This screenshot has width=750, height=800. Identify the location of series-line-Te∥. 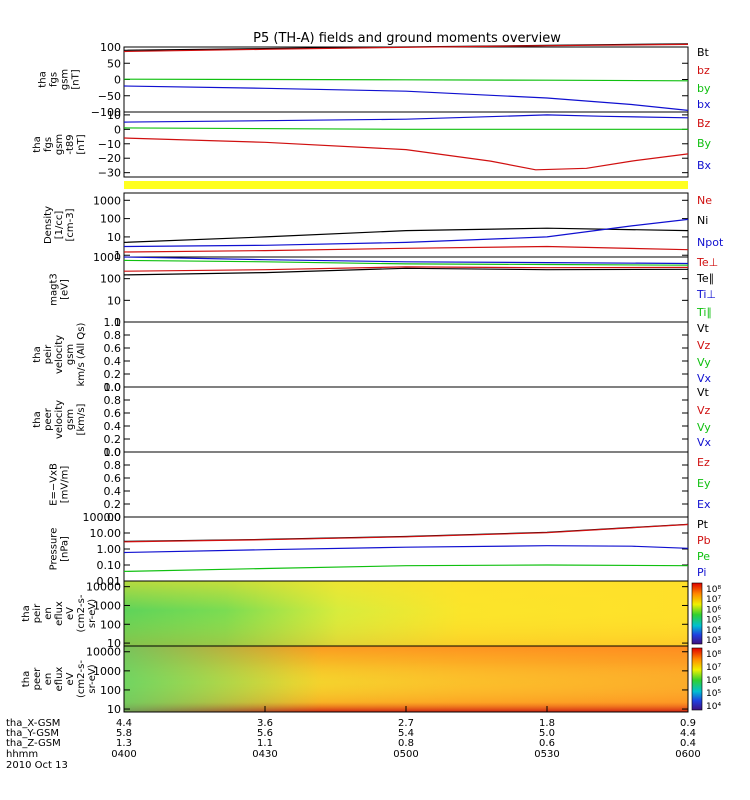
(406, 271).